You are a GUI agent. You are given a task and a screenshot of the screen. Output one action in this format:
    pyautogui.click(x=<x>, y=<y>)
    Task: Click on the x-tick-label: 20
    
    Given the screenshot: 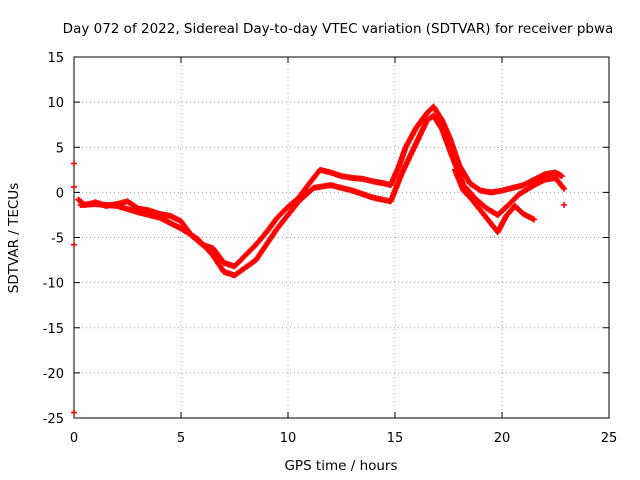 What is the action you would take?
    pyautogui.click(x=502, y=438)
    